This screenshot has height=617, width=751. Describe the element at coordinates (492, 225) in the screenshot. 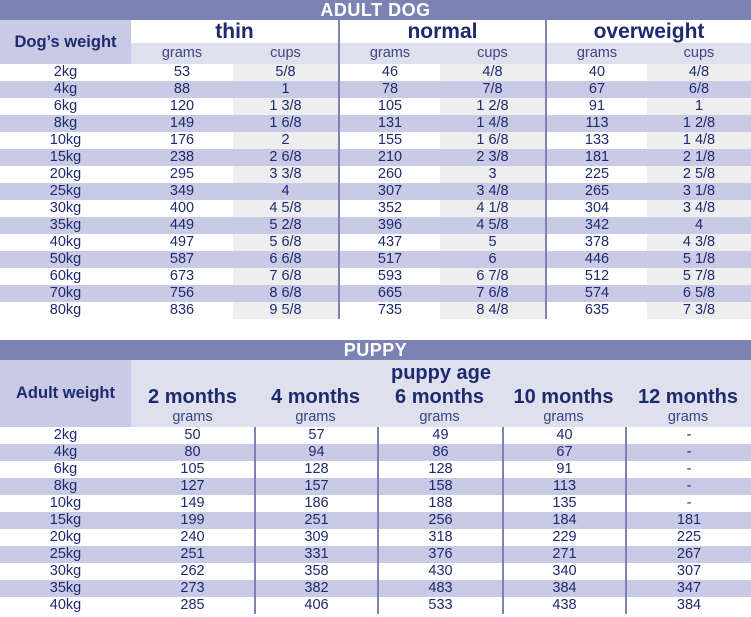

I see `normal-cups-cell: 4 5/8` at that location.